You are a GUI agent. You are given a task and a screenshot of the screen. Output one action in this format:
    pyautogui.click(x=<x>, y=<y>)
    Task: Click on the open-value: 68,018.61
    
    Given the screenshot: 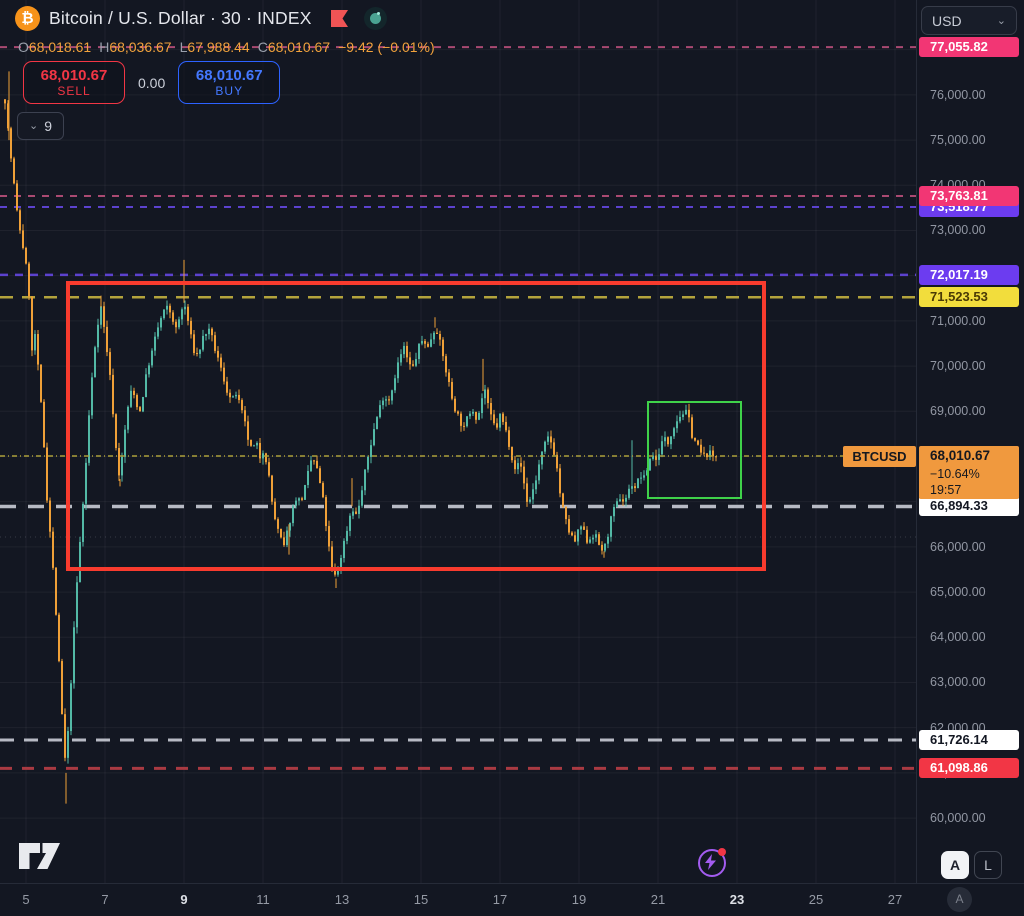 What is the action you would take?
    pyautogui.click(x=60, y=47)
    